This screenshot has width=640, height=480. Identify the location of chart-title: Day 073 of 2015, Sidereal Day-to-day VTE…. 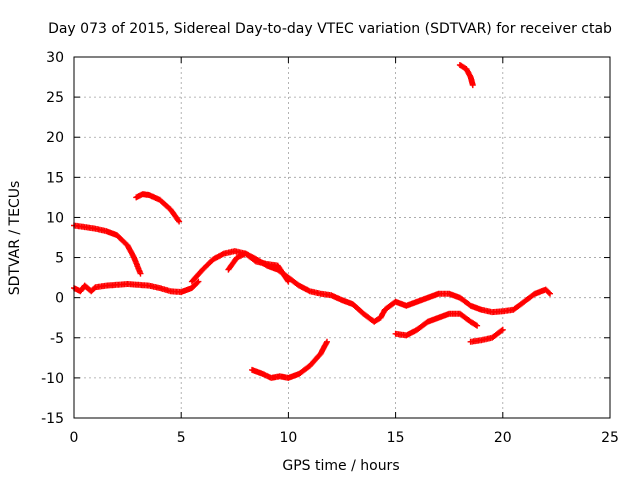
(330, 29).